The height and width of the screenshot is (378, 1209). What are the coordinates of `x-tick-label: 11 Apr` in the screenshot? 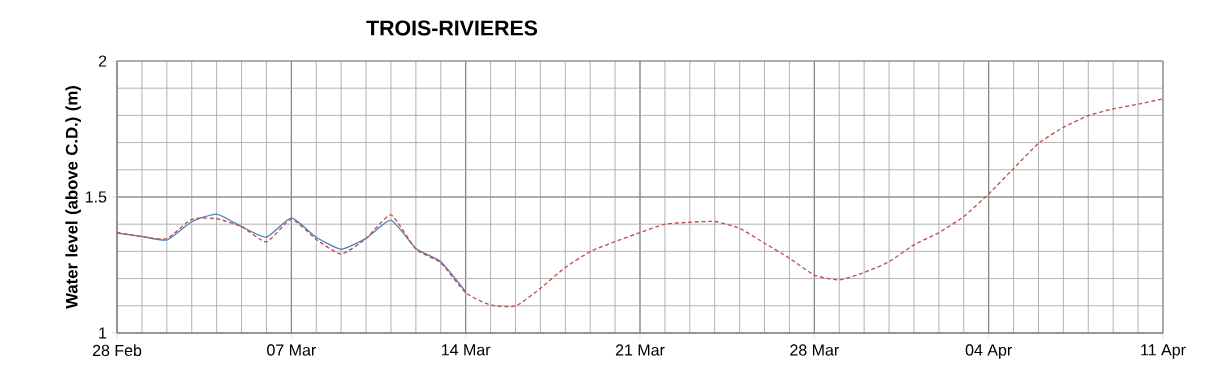 It's located at (1163, 351).